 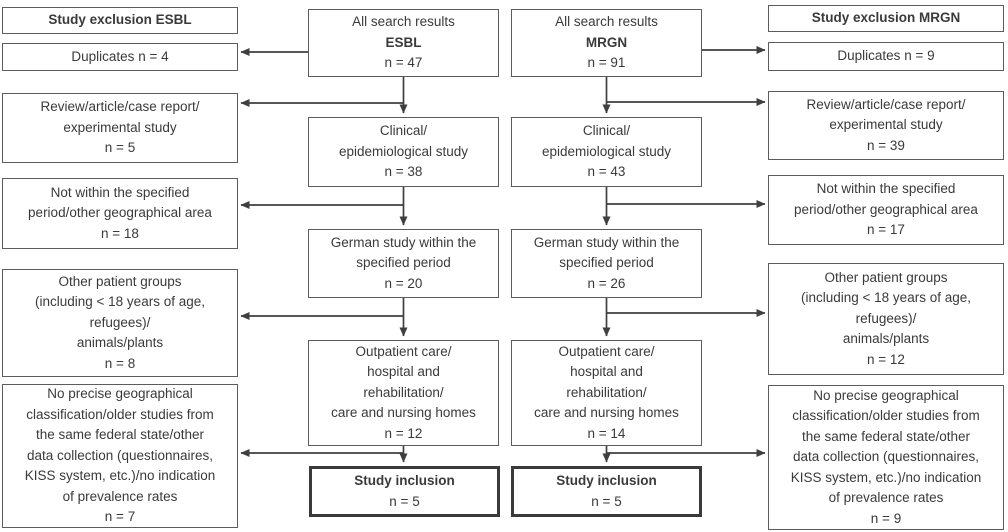 I want to click on box-duplicates-mrgn: Duplicates n = 9, so click(x=886, y=56).